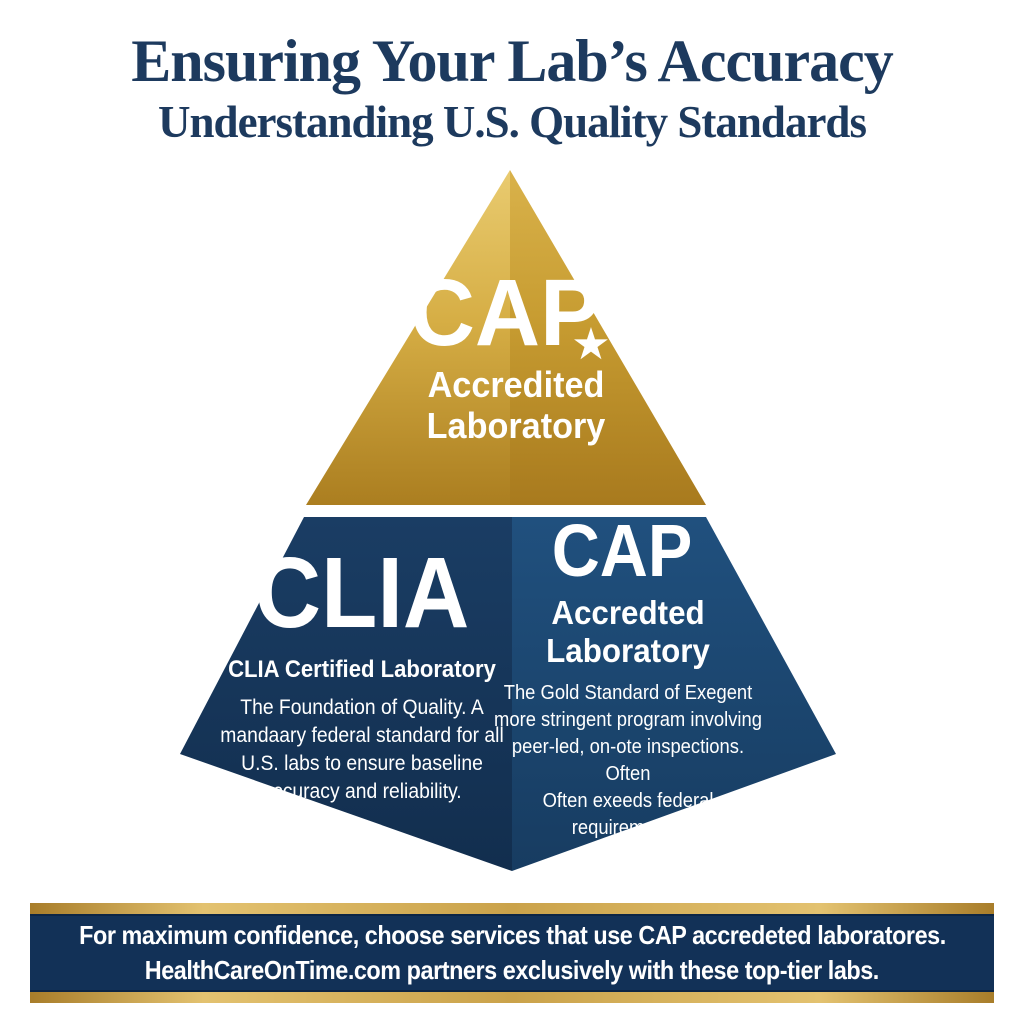  What do you see at coordinates (505, 313) in the screenshot?
I see `gold-tier-acronym: CAP` at bounding box center [505, 313].